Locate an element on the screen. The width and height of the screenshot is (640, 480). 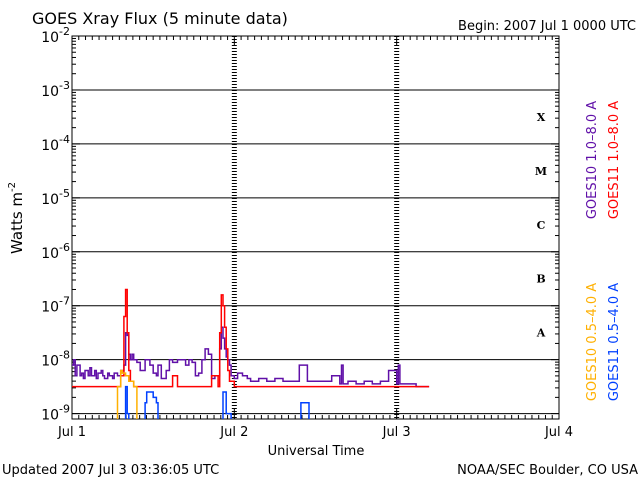
y-tick-label: 10⁻² is located at coordinates (55, 35).